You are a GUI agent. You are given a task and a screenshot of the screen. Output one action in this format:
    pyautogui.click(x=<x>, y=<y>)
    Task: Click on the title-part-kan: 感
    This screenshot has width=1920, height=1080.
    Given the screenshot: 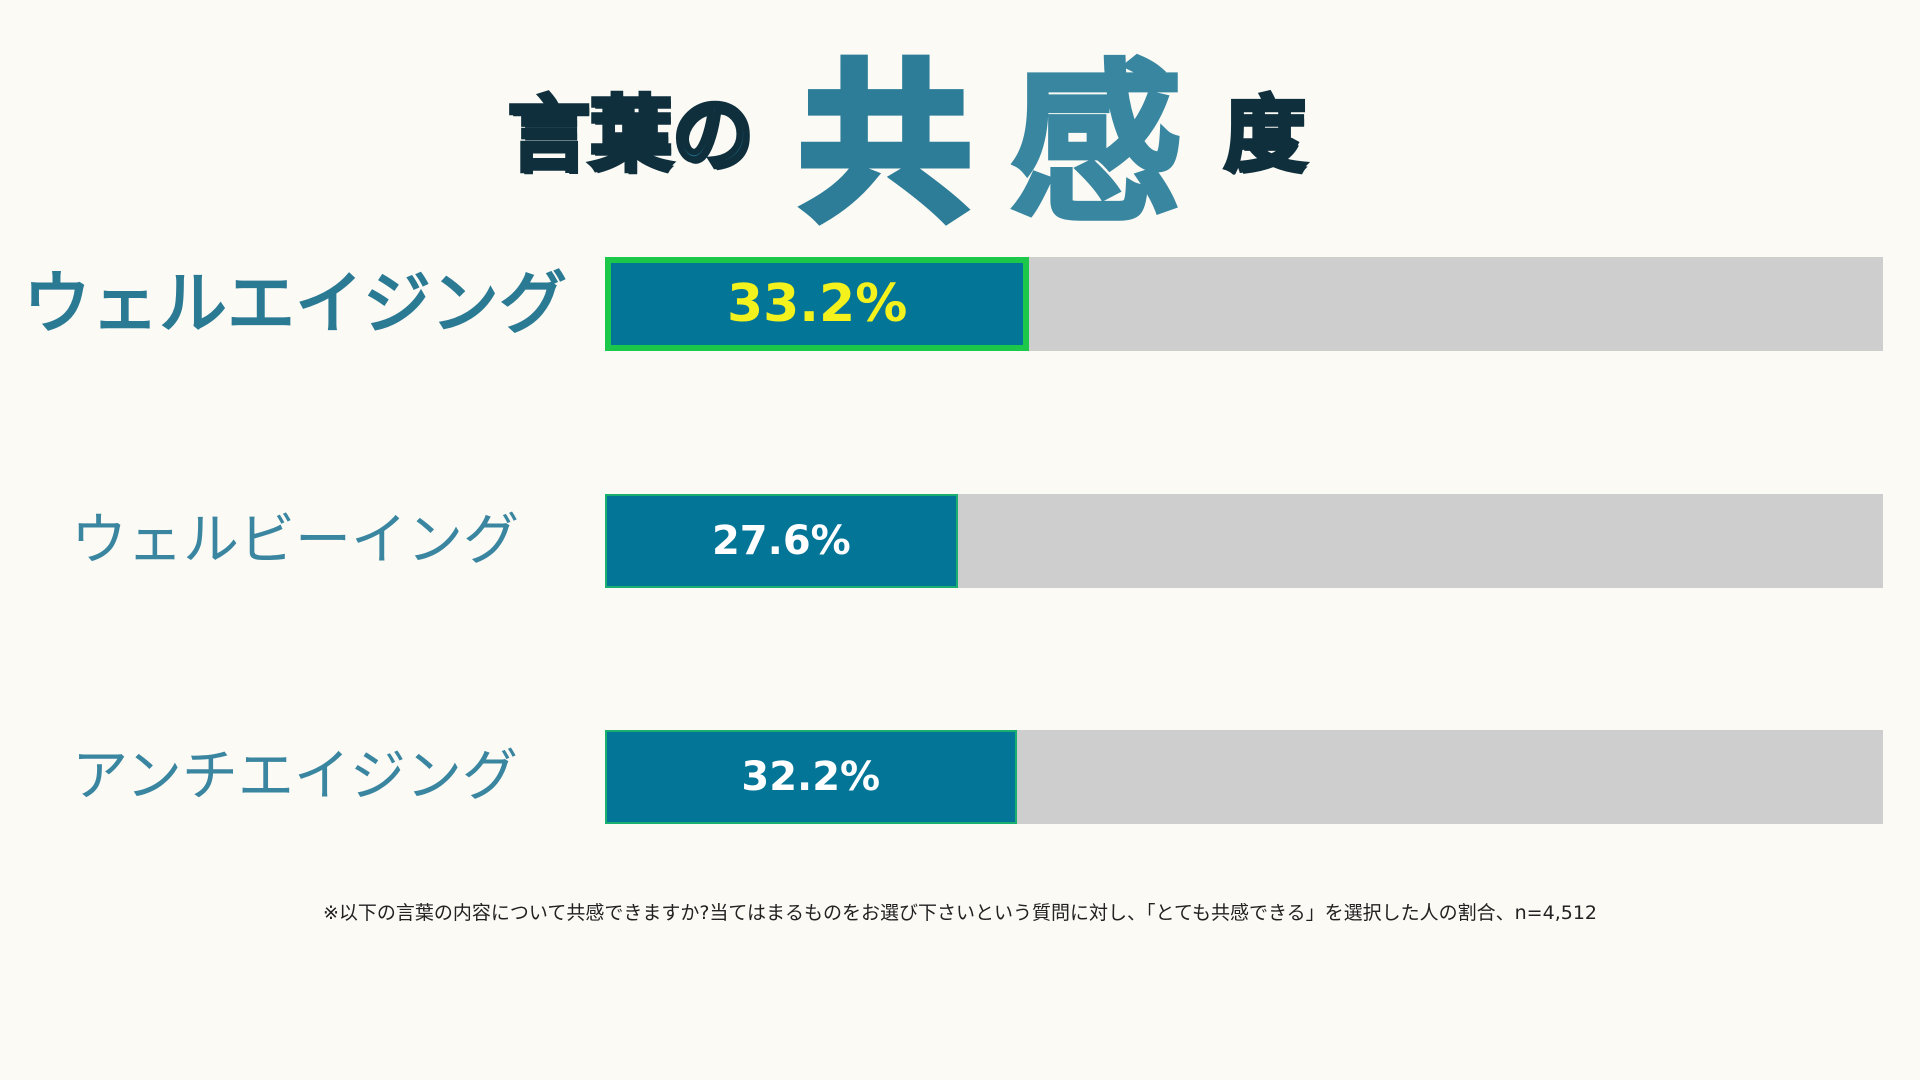 What is the action you would take?
    pyautogui.click(x=1096, y=143)
    